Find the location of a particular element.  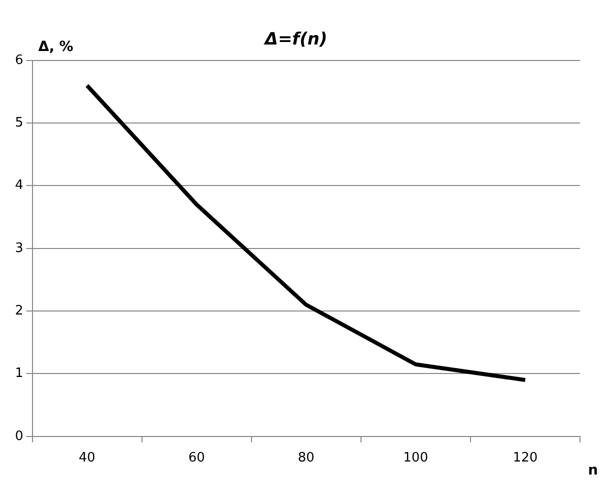

x-tick-label: 80 is located at coordinates (306, 458).